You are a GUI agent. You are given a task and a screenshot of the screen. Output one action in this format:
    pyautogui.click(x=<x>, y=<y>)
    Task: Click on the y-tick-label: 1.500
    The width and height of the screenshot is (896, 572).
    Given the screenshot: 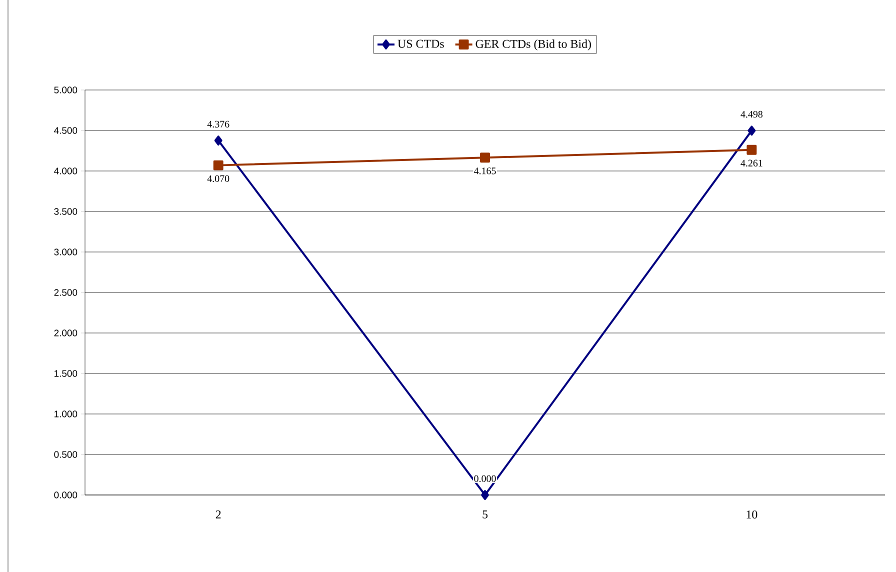 What is the action you would take?
    pyautogui.click(x=66, y=373)
    